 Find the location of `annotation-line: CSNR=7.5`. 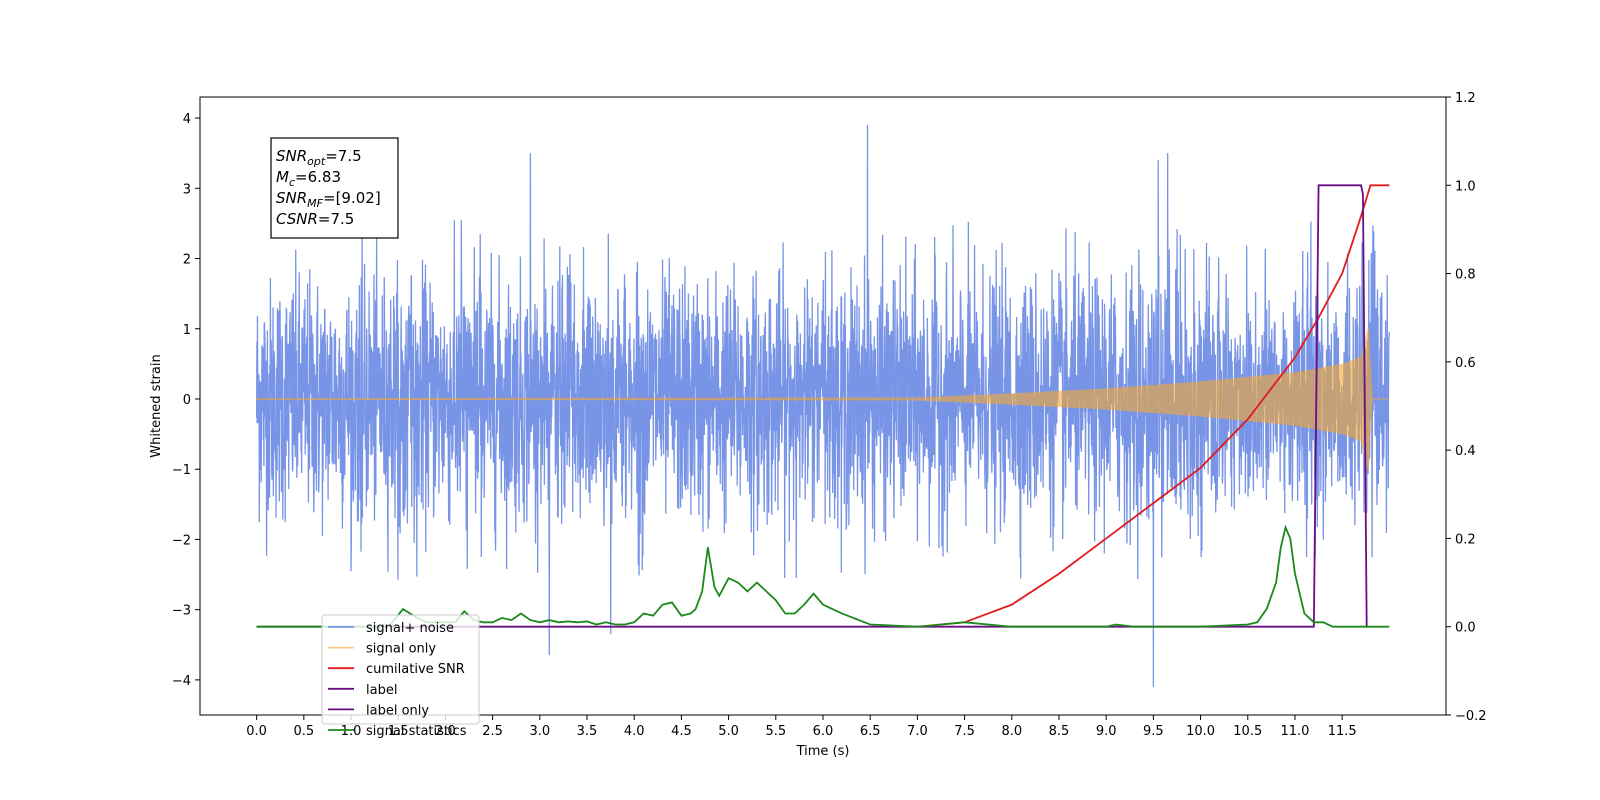

annotation-line: CSNR=7.5 is located at coordinates (315, 219).